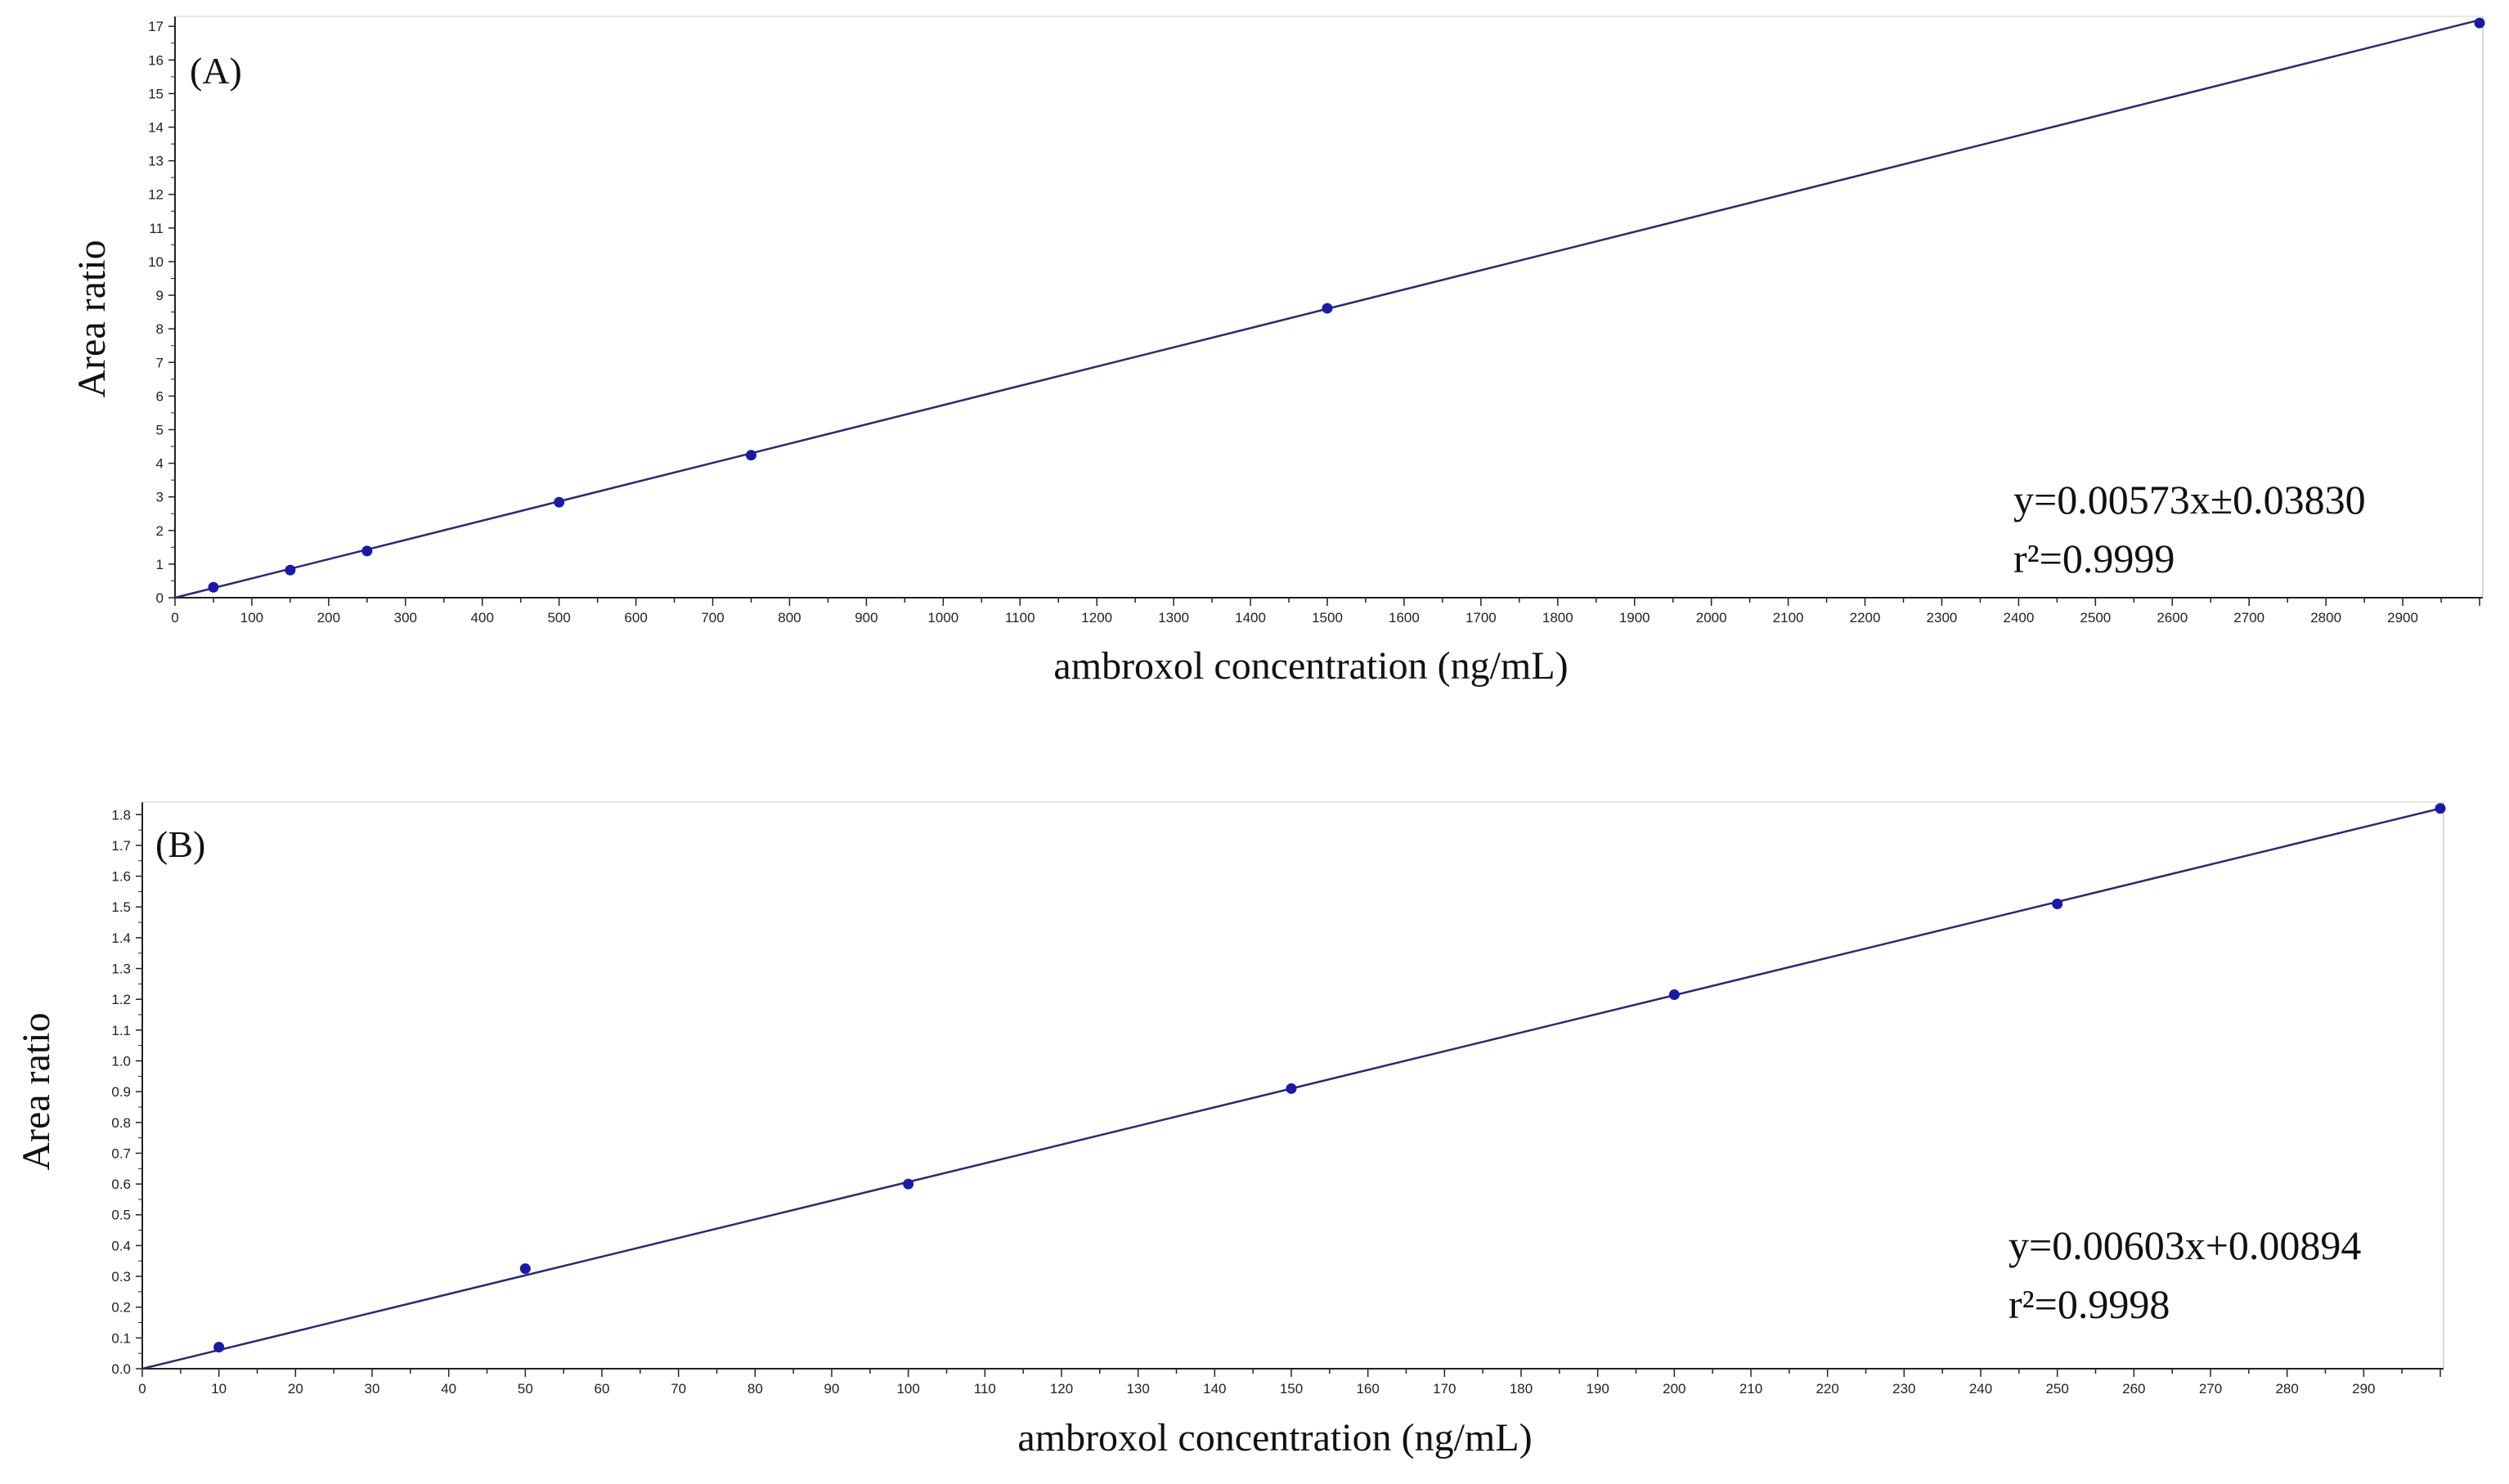 This screenshot has width=2509, height=1484. What do you see at coordinates (121, 1184) in the screenshot?
I see `y-tick-label: 0.6` at bounding box center [121, 1184].